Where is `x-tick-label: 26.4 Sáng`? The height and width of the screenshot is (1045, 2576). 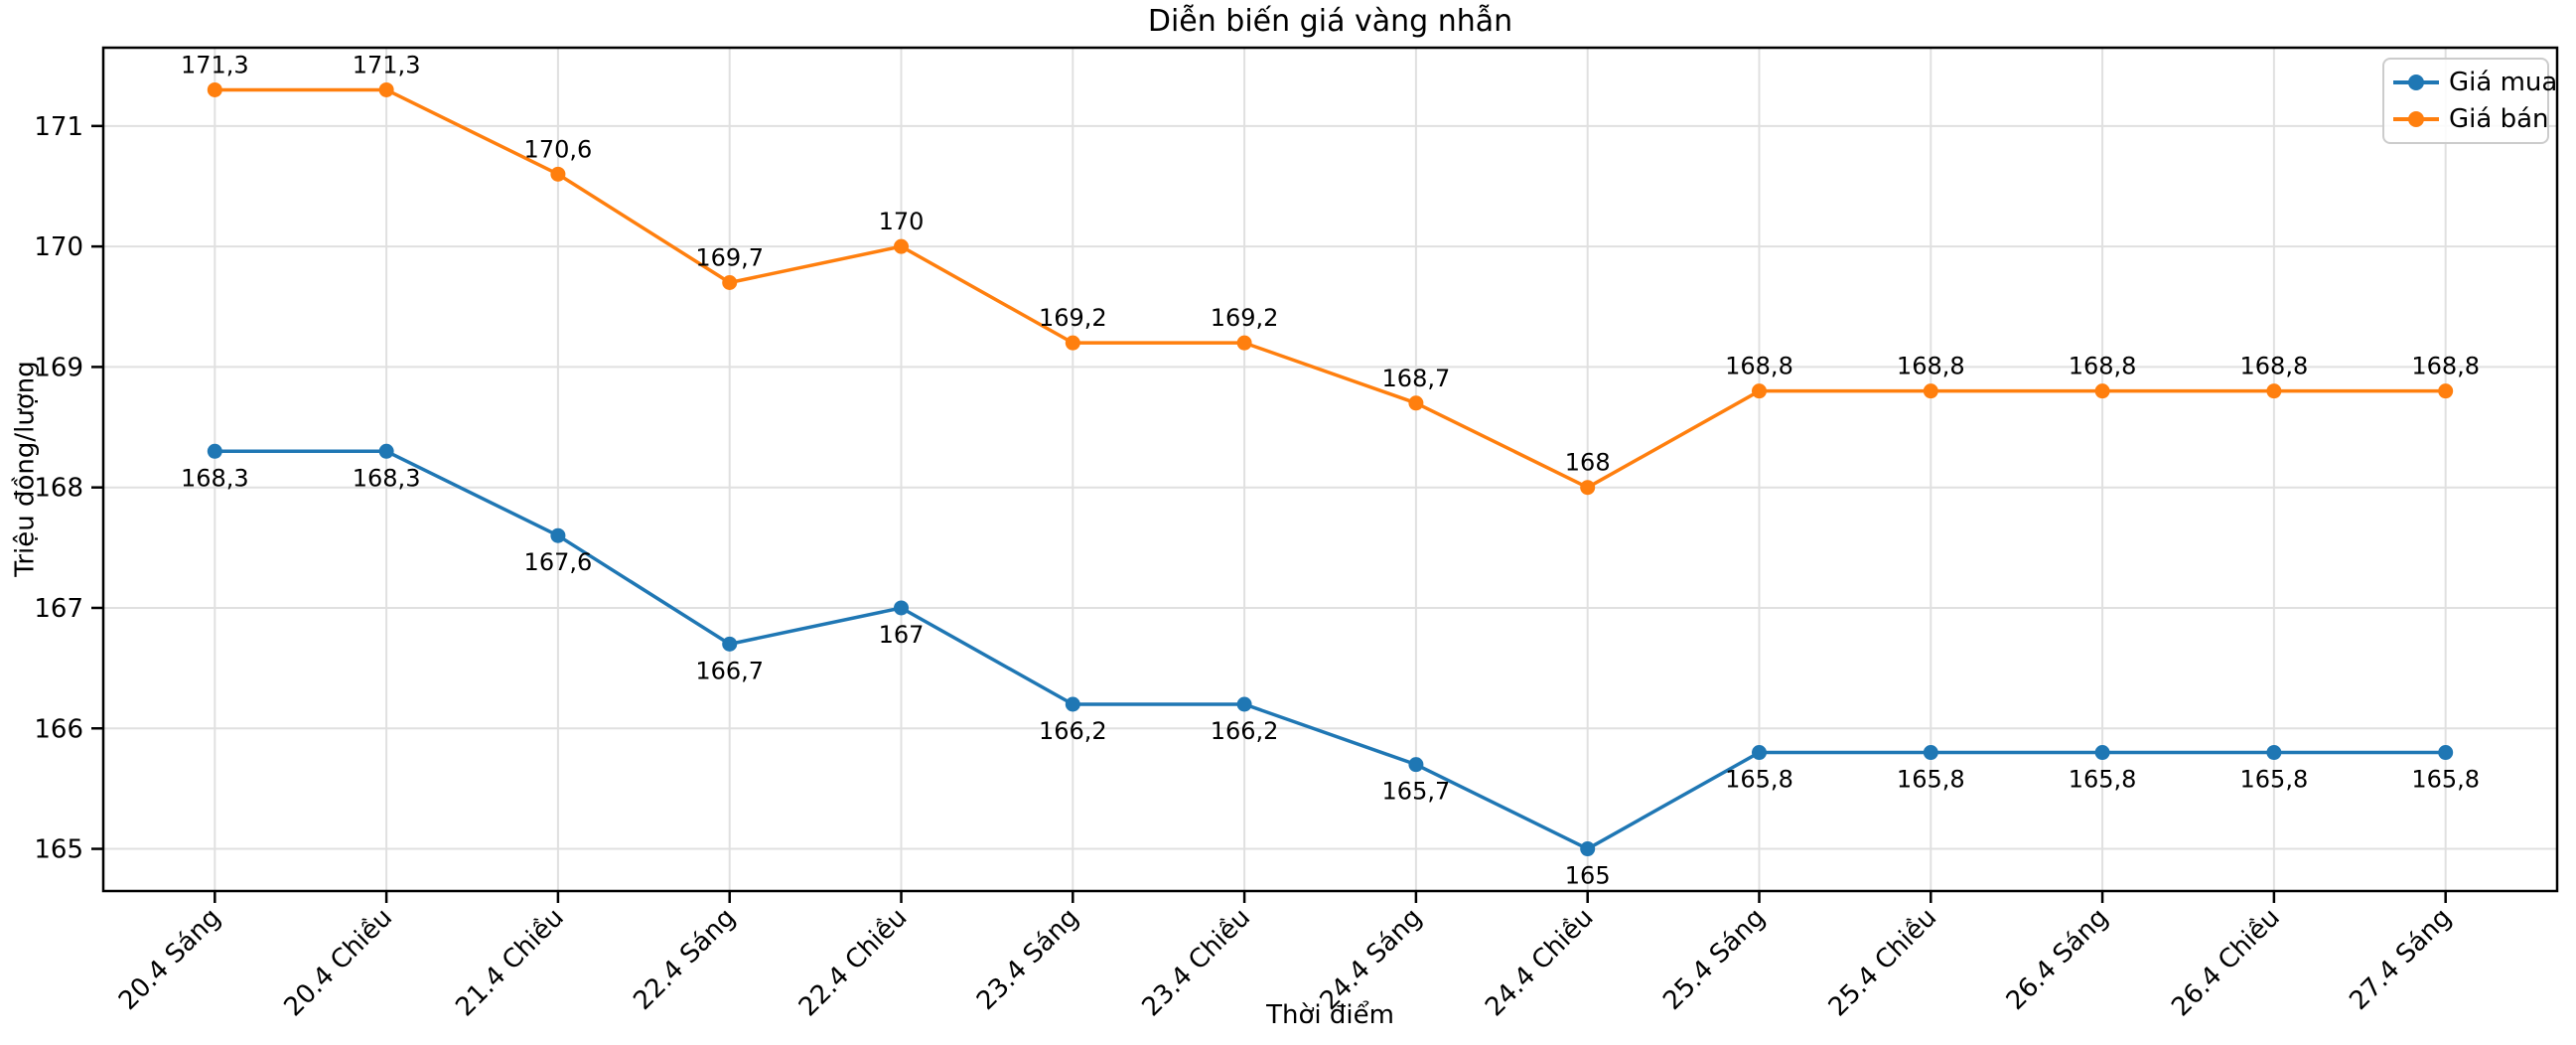 x-tick-label: 26.4 Sáng is located at coordinates (2057, 959).